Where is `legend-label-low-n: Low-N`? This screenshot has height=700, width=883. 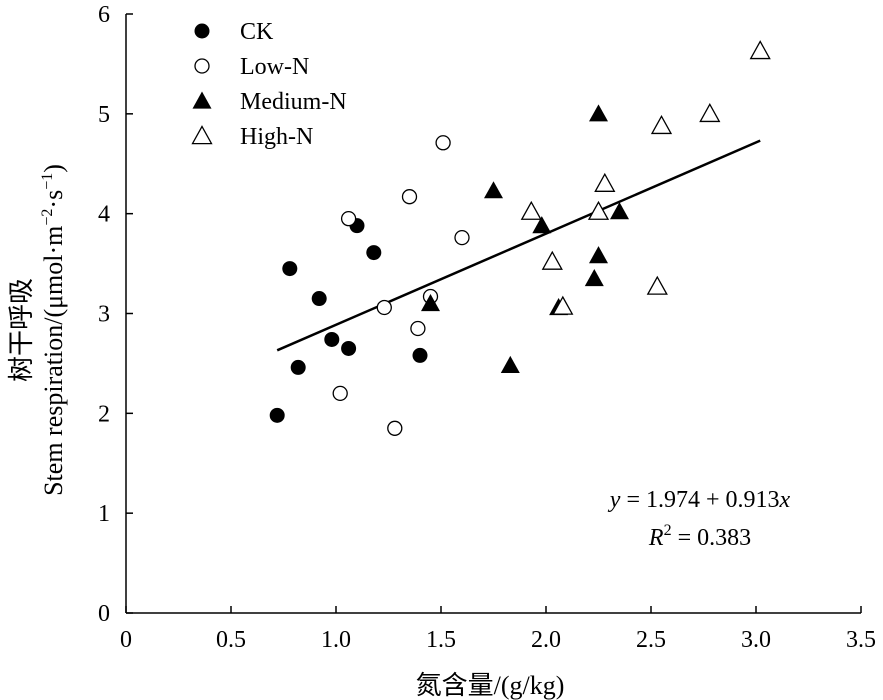 legend-label-low-n: Low-N is located at coordinates (274, 67).